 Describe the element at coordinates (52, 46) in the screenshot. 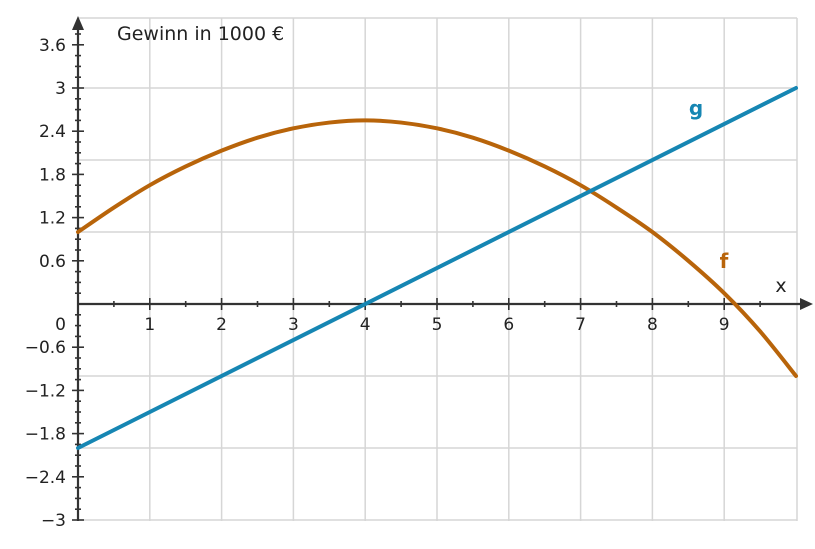

I see `y-tick-label: 3.6` at that location.